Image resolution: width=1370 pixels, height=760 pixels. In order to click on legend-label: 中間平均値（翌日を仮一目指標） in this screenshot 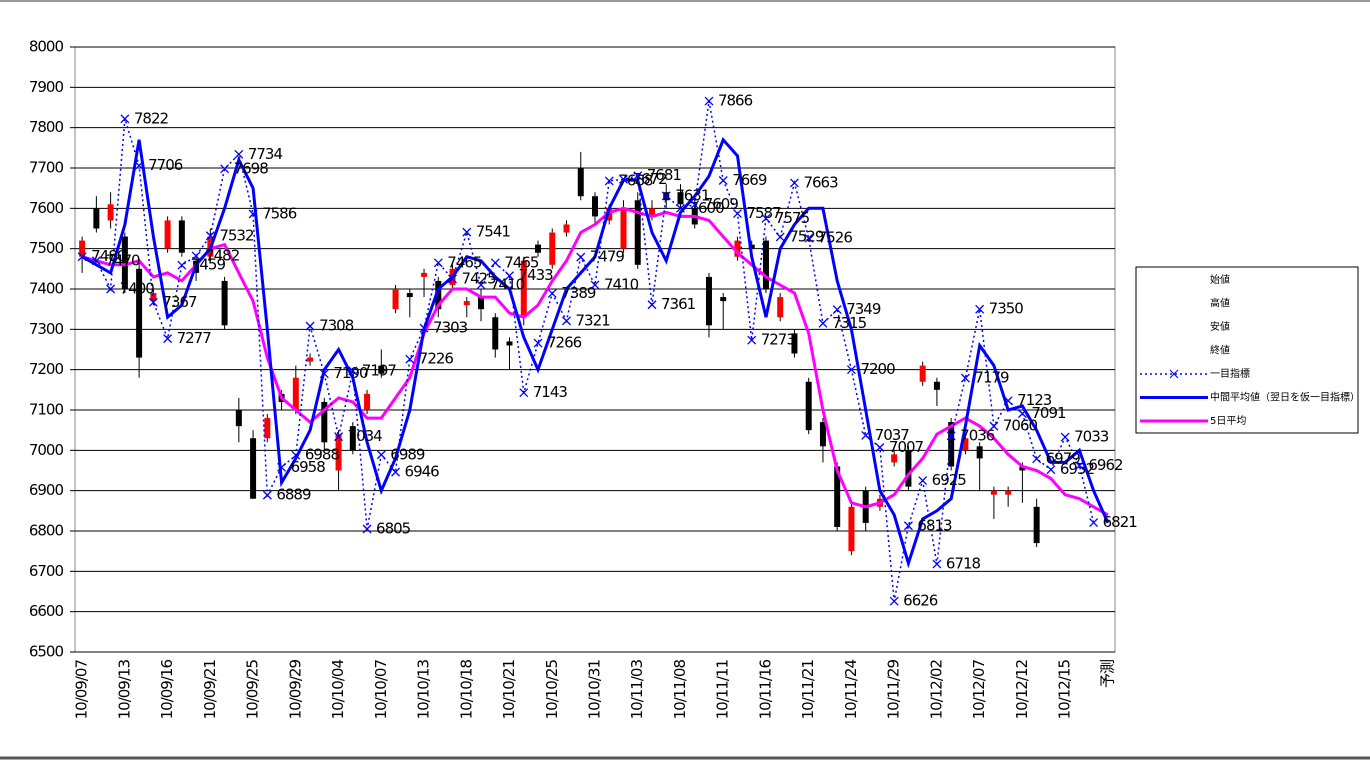, I will do `click(1285, 397)`.